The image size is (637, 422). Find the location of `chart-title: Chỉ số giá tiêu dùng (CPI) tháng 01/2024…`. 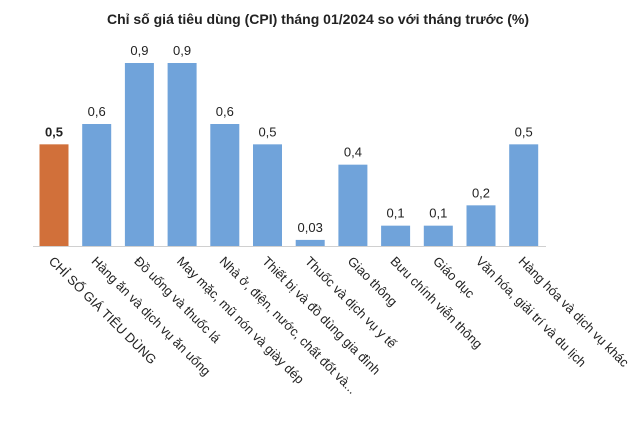

chart-title: Chỉ số giá tiêu dùng (CPI) tháng 01/2024… is located at coordinates (318, 19).